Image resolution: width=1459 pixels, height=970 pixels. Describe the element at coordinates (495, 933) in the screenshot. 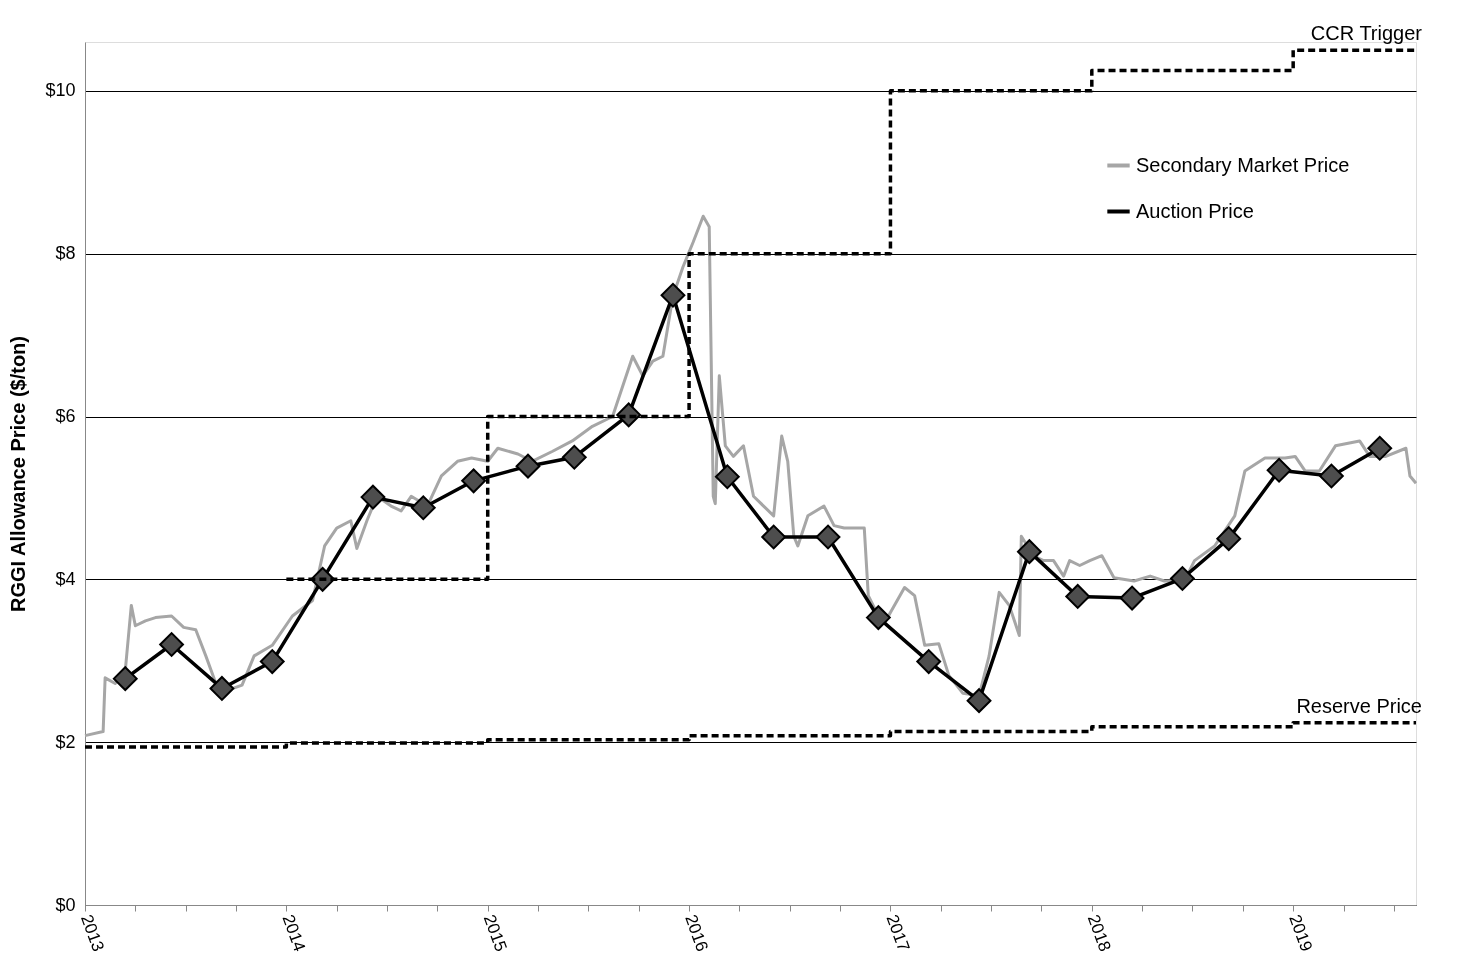

I see `x-tick-label: 2015` at that location.